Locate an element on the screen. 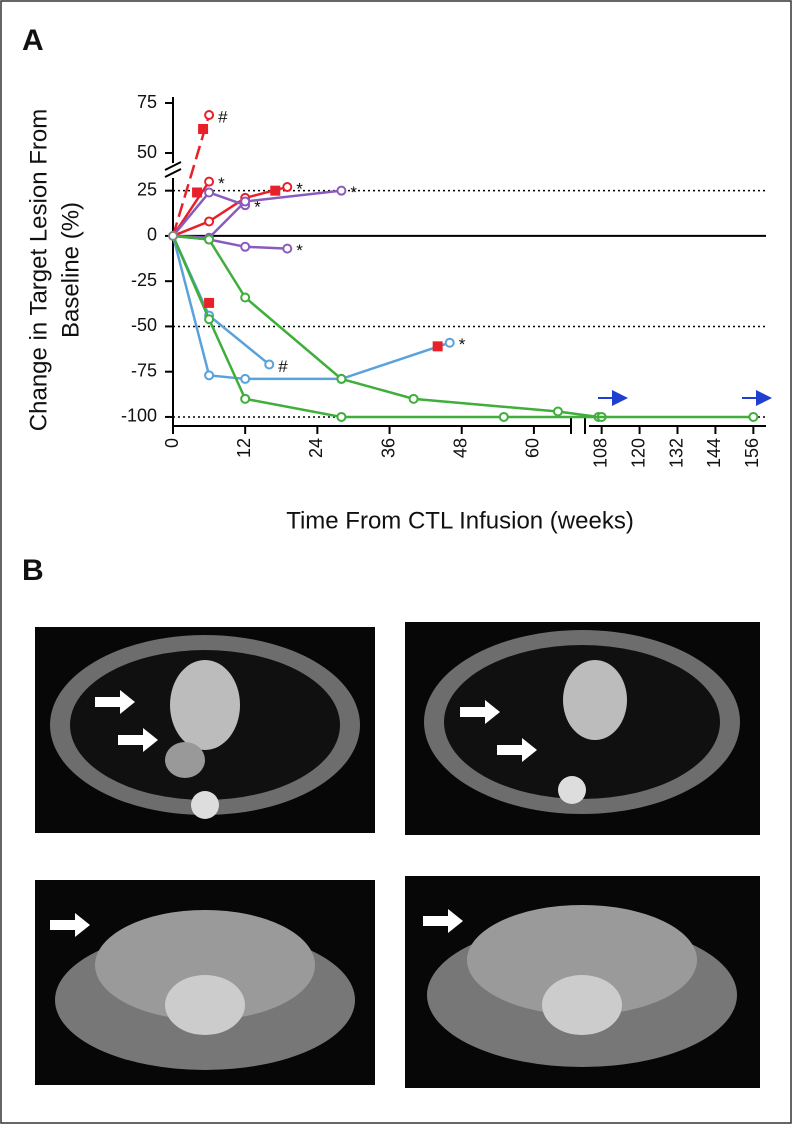  y-axis-title: Baseline (%) is located at coordinates (70, 270).